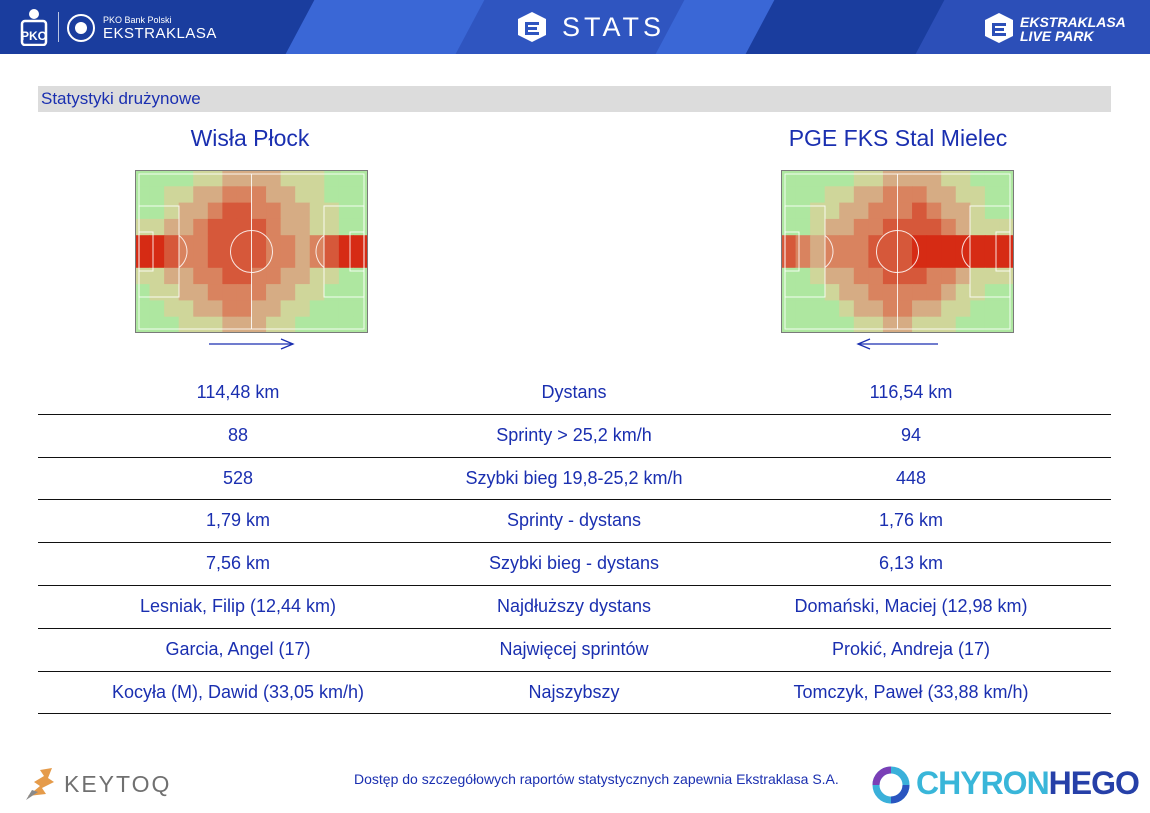 The image size is (1150, 813). Describe the element at coordinates (911, 563) in the screenshot. I see `away-value: 6,13 km` at that location.